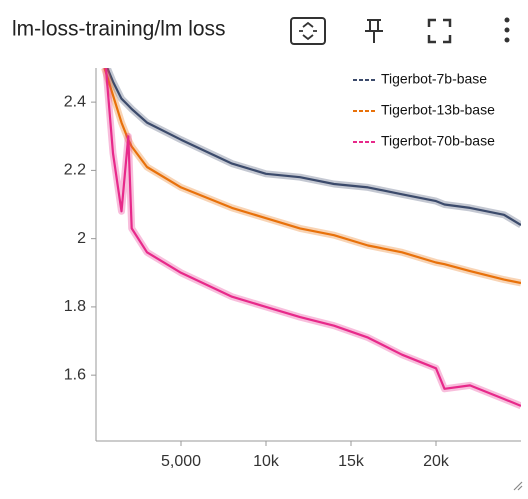 This screenshot has height=499, width=528. What do you see at coordinates (436, 461) in the screenshot?
I see `x-tick-label: 20k` at bounding box center [436, 461].